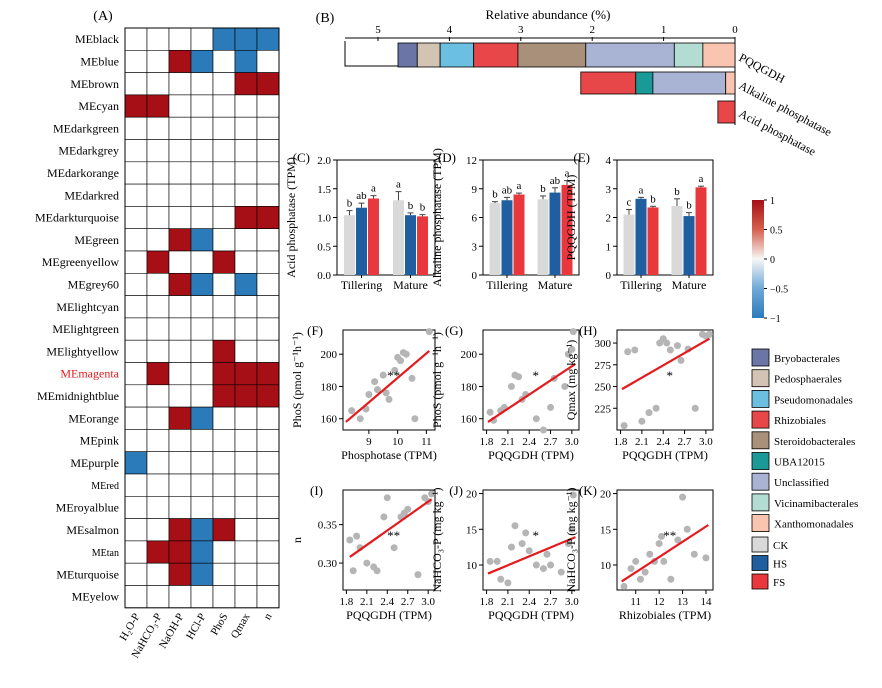  Describe the element at coordinates (410, 285) in the screenshot. I see `x-tick-label: Mature` at that location.